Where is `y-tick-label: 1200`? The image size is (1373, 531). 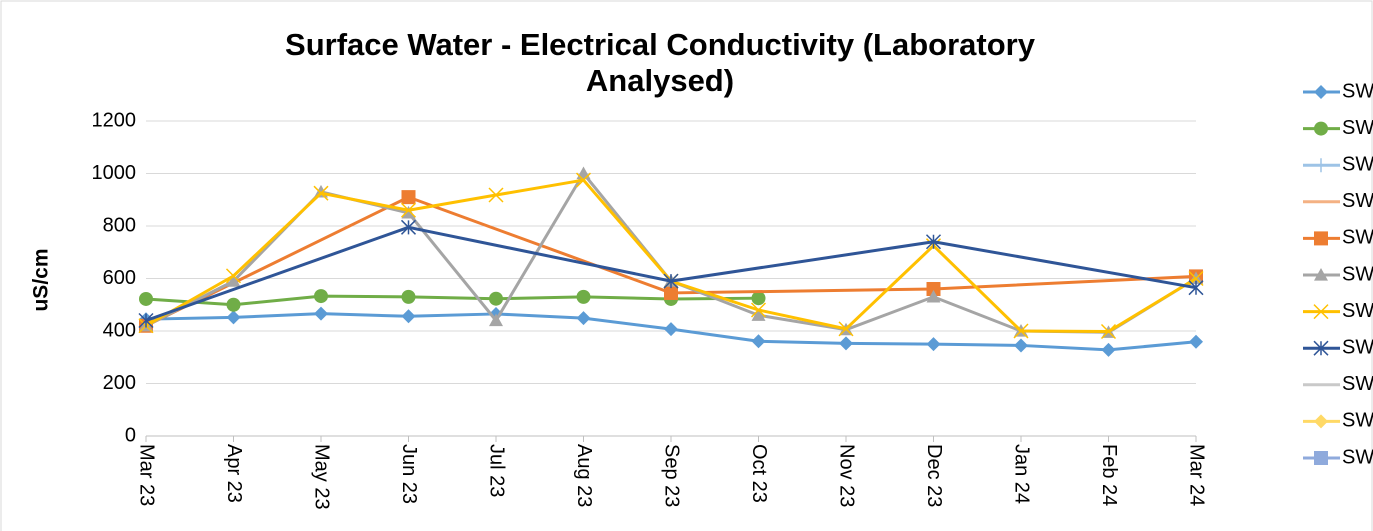 y-tick-label: 1200 is located at coordinates (114, 120).